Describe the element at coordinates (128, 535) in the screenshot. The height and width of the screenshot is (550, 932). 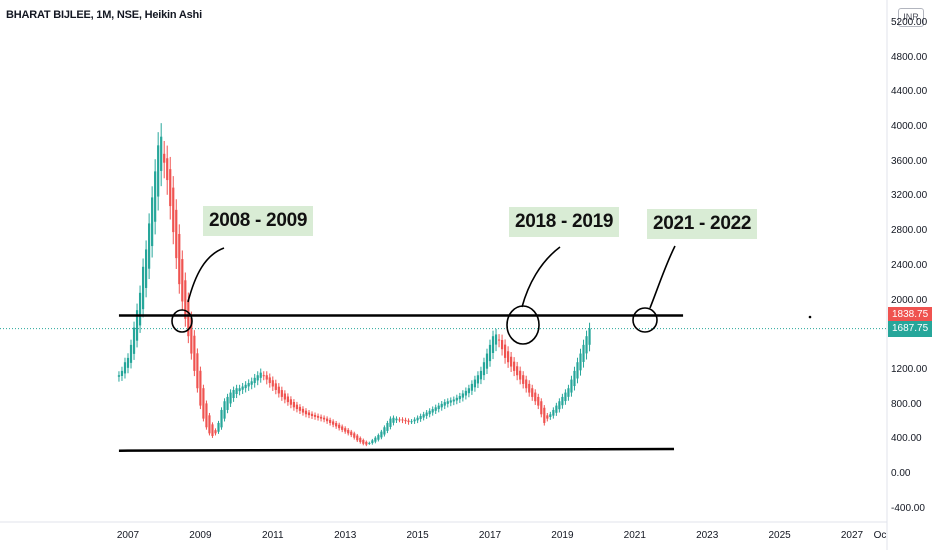
I see `x-tick-label: 2007` at that location.